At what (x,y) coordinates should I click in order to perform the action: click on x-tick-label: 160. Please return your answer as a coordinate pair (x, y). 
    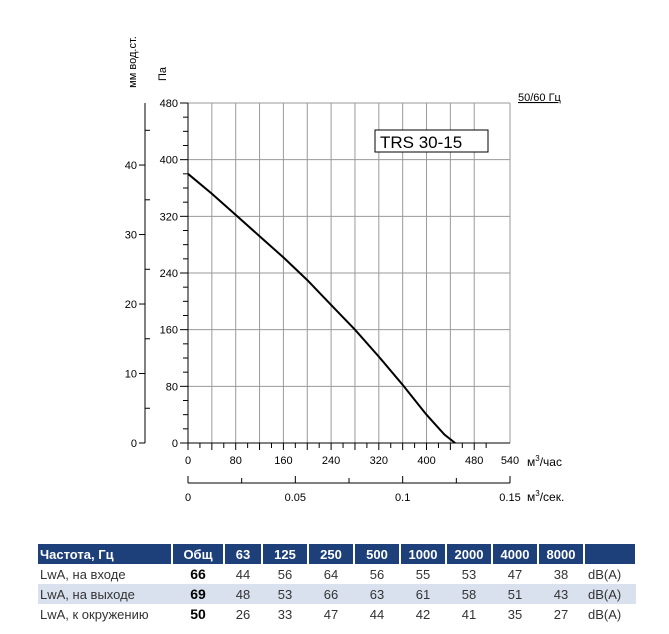
    Looking at the image, I should click on (283, 461).